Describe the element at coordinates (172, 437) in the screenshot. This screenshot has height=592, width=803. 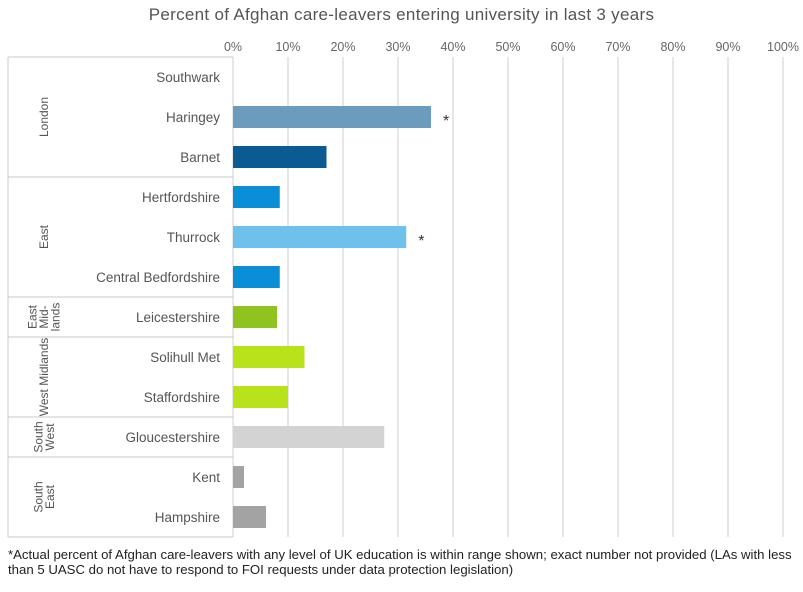
I see `category-label: Gloucestershire` at that location.